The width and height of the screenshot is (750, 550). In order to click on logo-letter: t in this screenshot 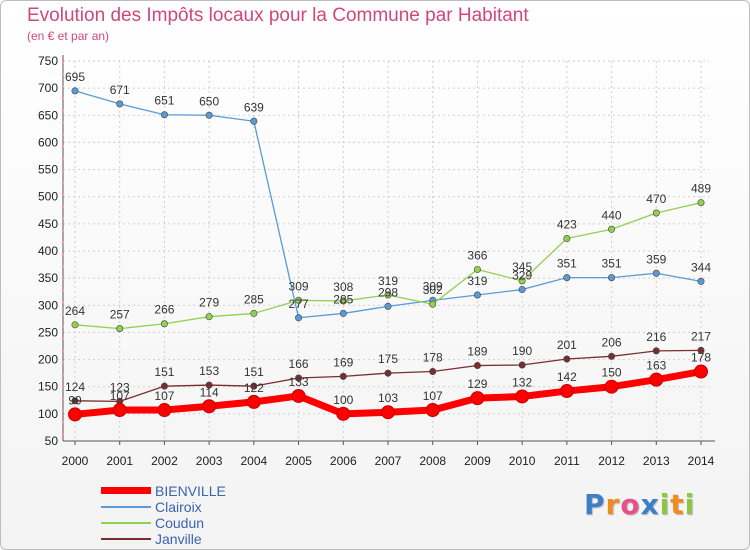, I will do `click(677, 504)`.